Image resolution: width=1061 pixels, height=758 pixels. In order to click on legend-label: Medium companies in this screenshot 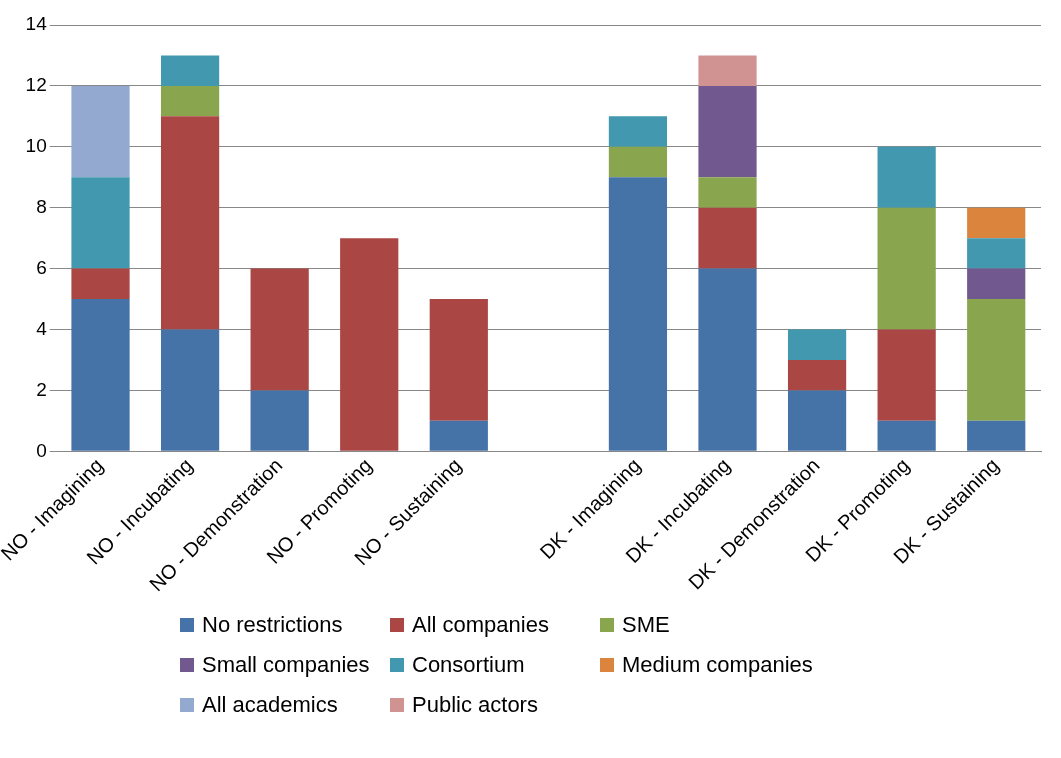, I will do `click(717, 665)`.